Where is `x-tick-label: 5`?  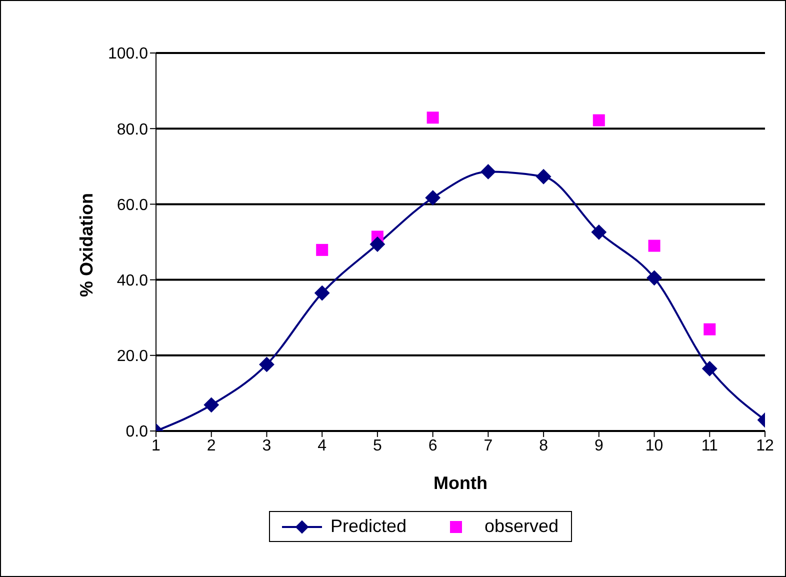 x-tick-label: 5 is located at coordinates (377, 445).